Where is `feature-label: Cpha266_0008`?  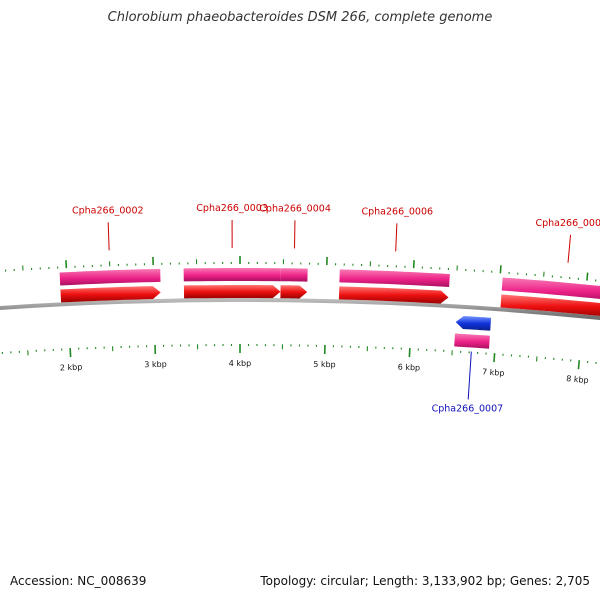 feature-label: Cpha266_0008 is located at coordinates (568, 223).